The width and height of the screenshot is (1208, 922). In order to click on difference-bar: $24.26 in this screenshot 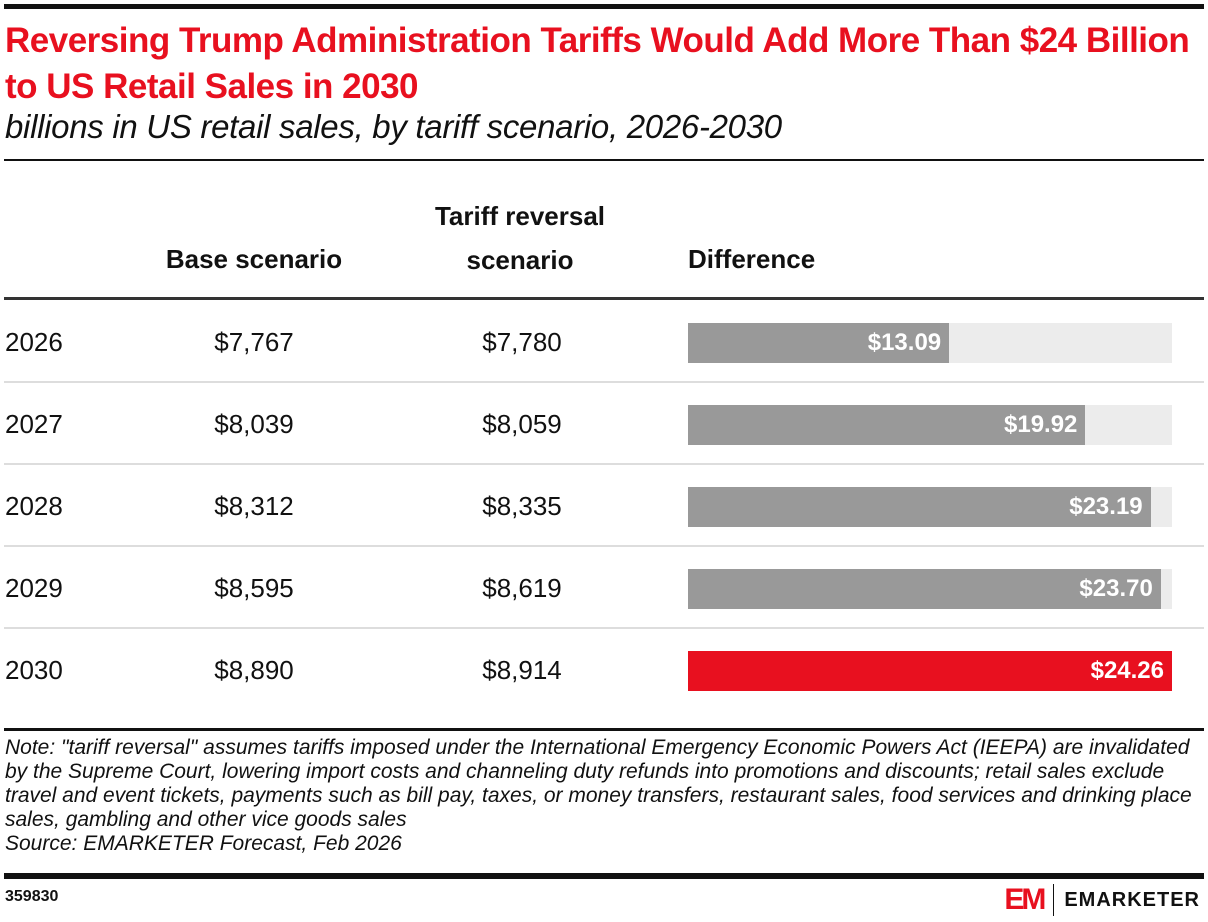, I will do `click(930, 671)`.